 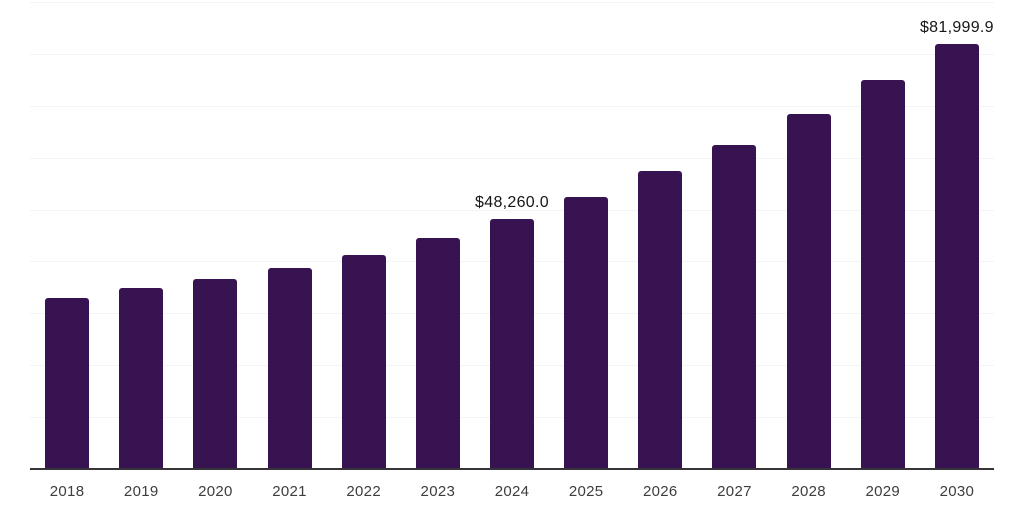 What do you see at coordinates (437, 353) in the screenshot?
I see `bar-2023` at bounding box center [437, 353].